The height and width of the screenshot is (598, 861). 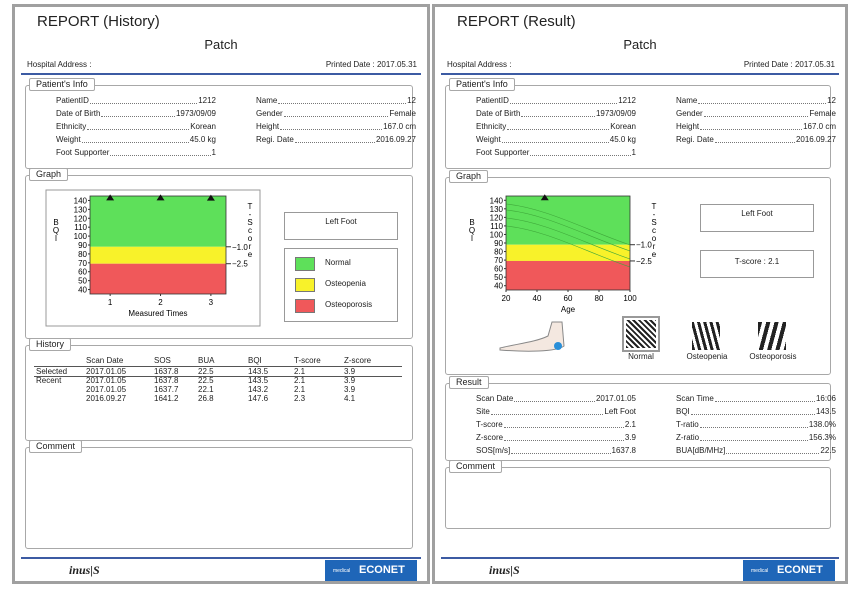 I want to click on field-label: Z-ratio, so click(x=688, y=437).